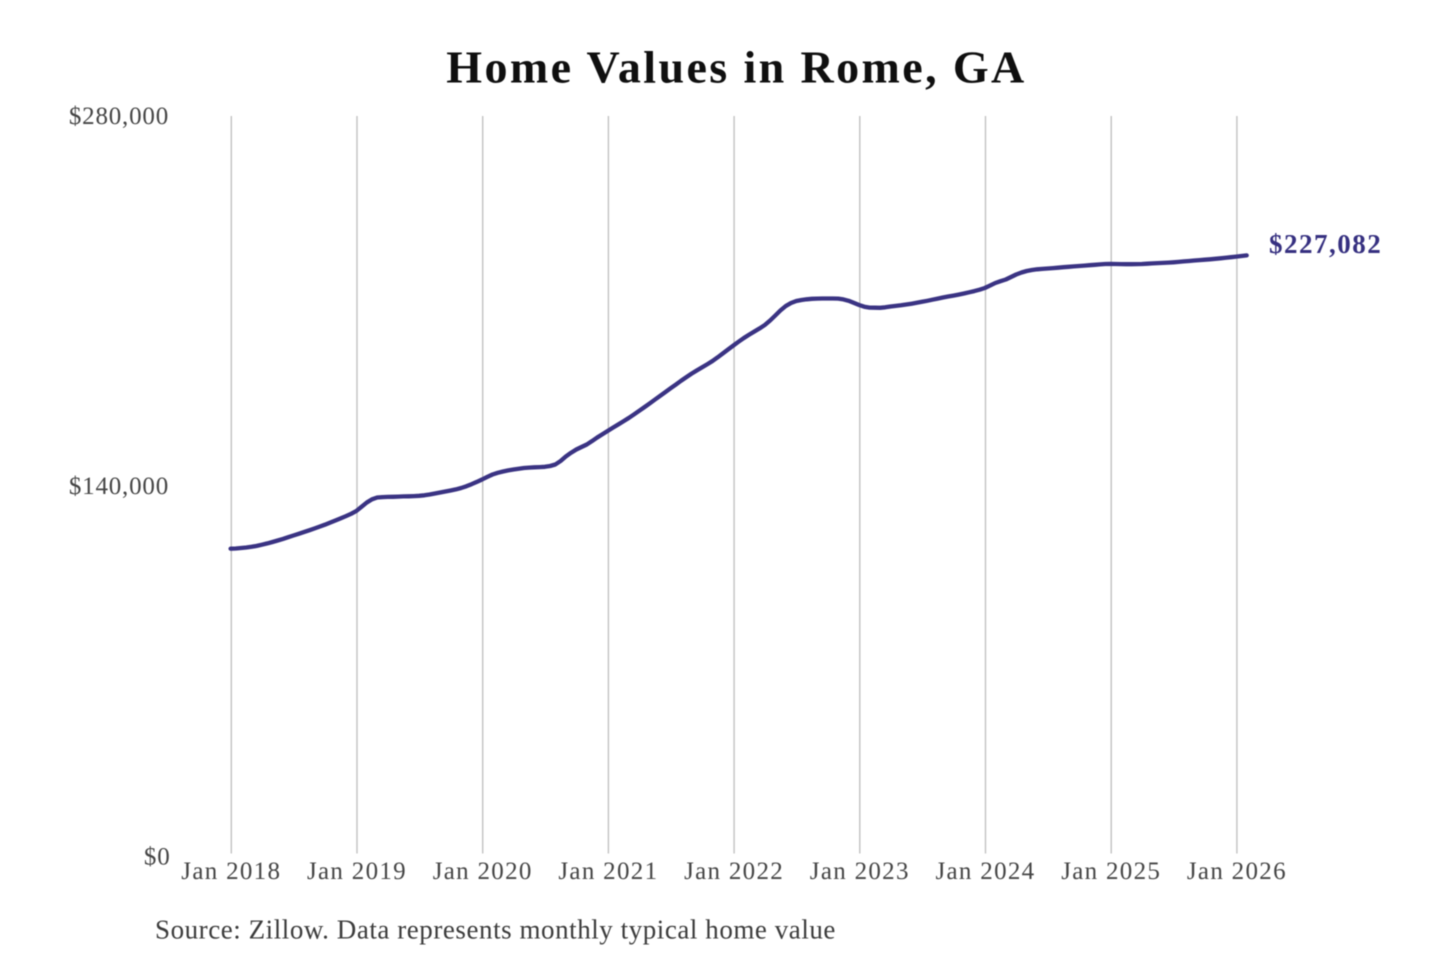 This screenshot has width=1440, height=960. I want to click on svg-text: Jan 2026, so click(1237, 871).